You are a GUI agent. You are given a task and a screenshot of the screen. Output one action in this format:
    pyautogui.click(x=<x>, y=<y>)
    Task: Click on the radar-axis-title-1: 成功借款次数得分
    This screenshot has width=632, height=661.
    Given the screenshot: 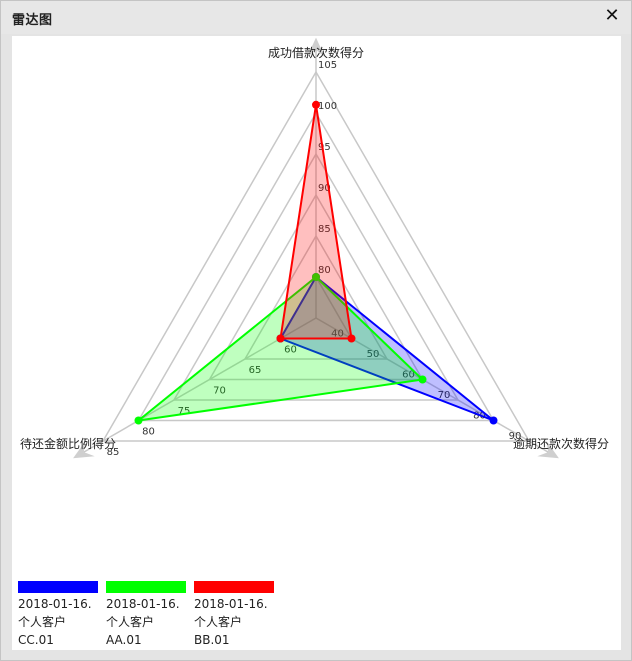 What is the action you would take?
    pyautogui.click(x=316, y=52)
    